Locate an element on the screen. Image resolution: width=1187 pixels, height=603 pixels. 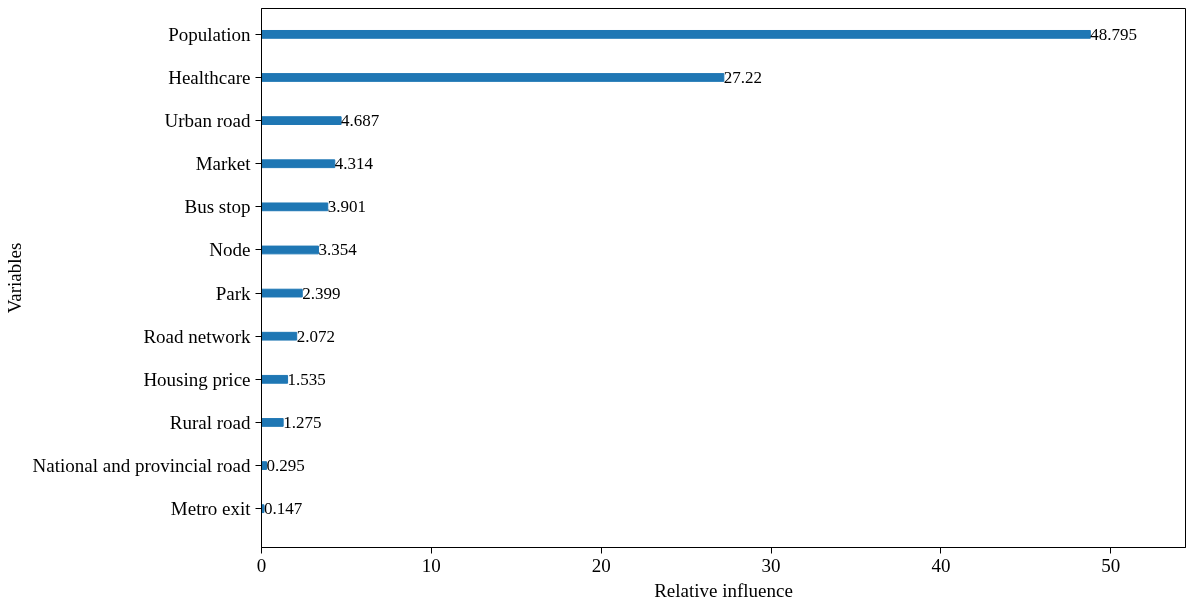
x-tick-label: 0 is located at coordinates (261, 565).